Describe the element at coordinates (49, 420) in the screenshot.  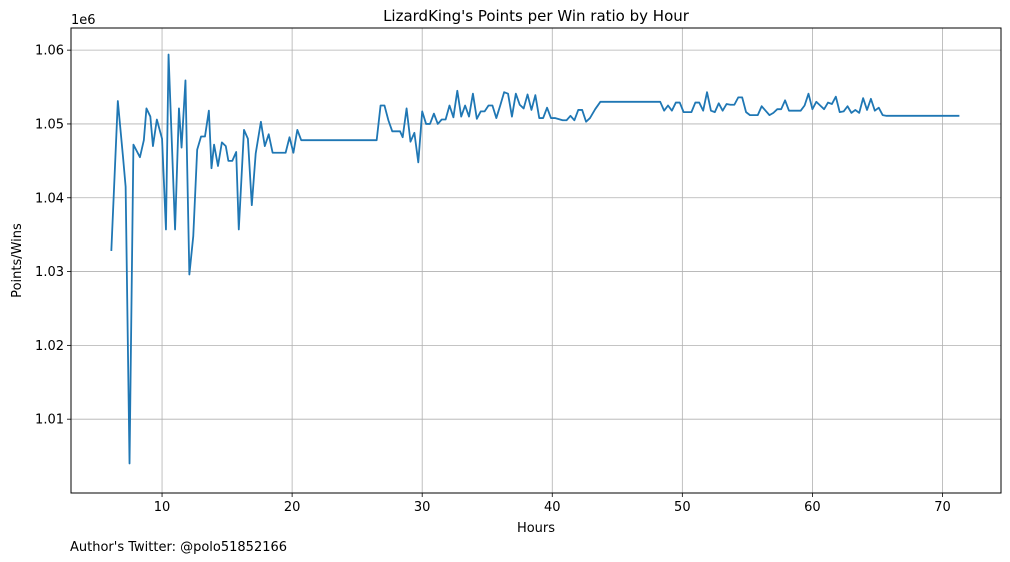
I see `y-tick-label: 1.01` at that location.